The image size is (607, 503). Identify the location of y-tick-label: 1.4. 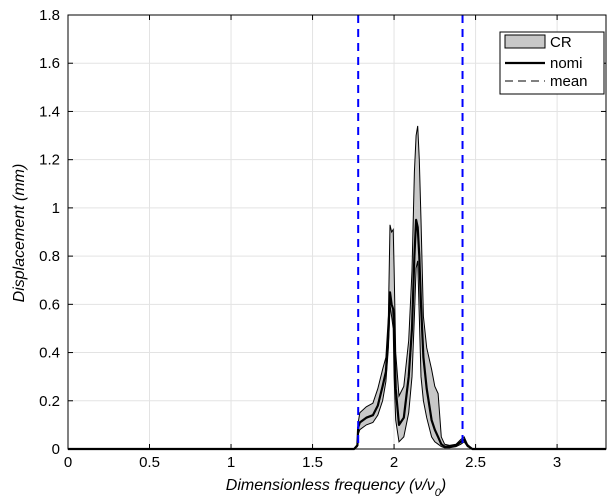
(49, 111).